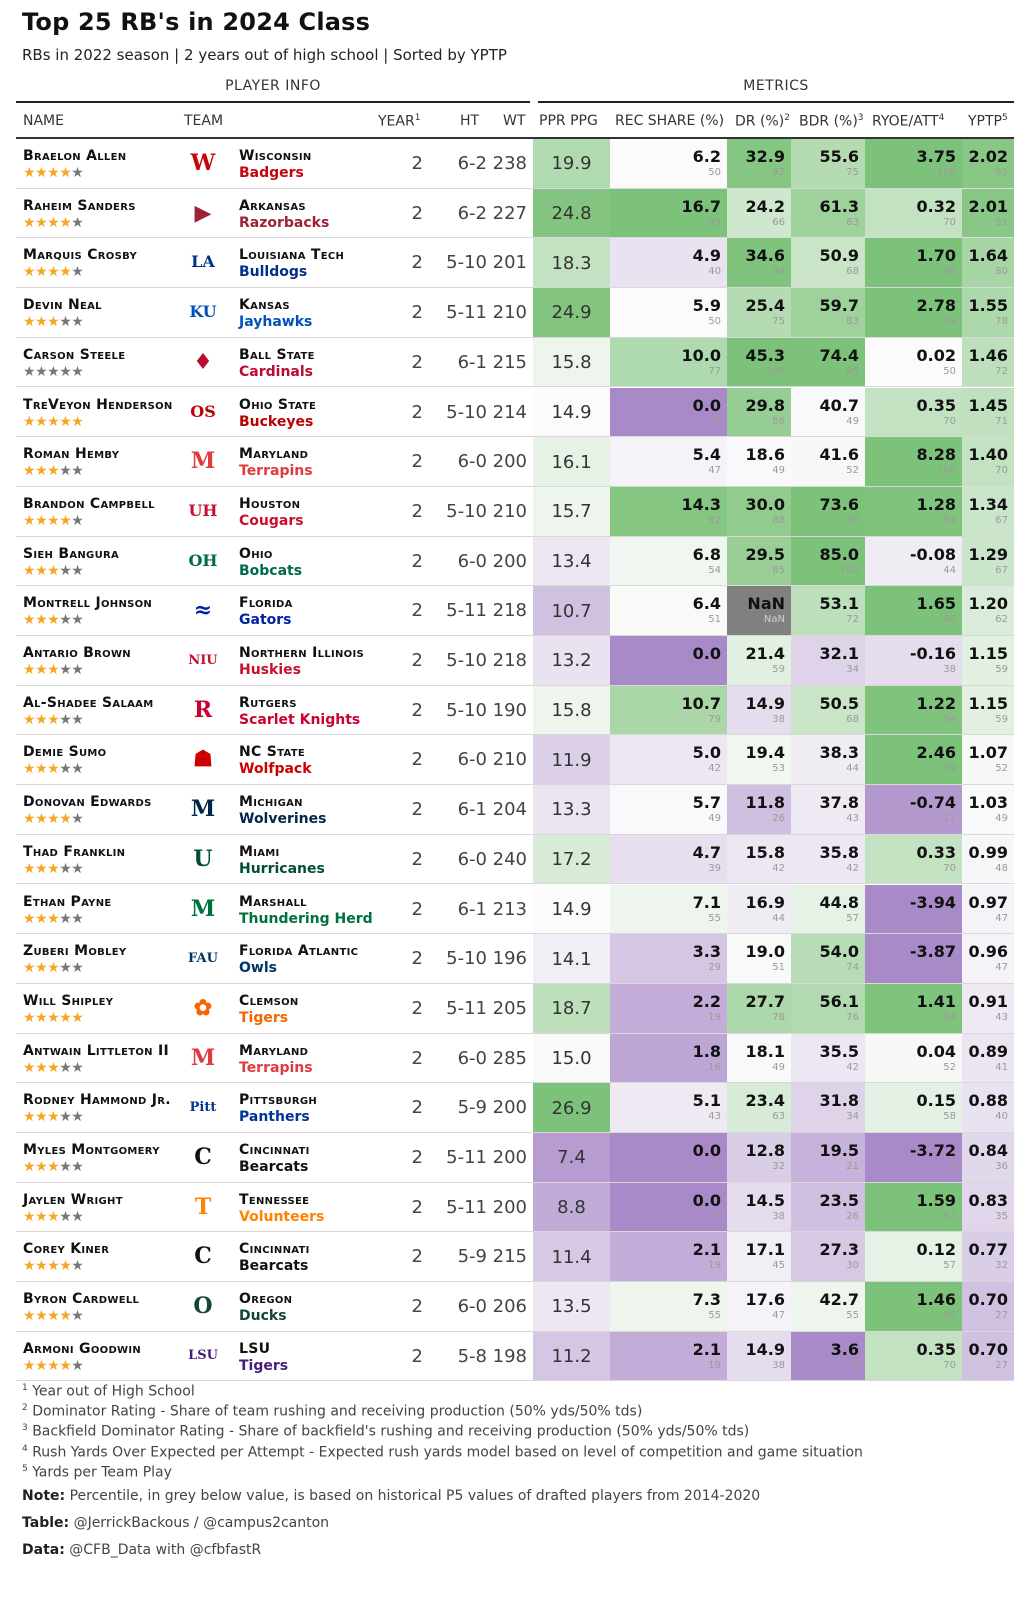 This screenshot has width=1035, height=1600. Describe the element at coordinates (203, 312) in the screenshot. I see `team-logo-glyph: KU` at that location.